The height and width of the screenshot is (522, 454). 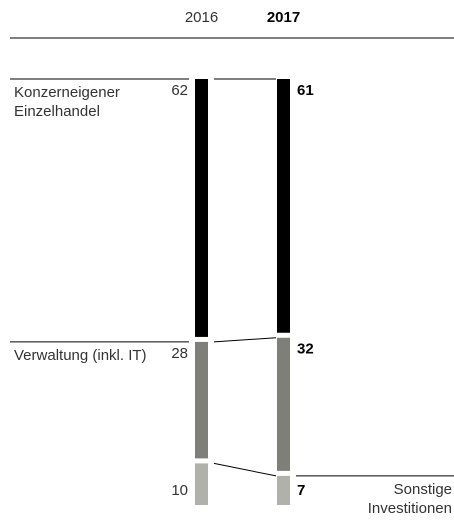 I want to click on value-label: 10, so click(x=179, y=490).